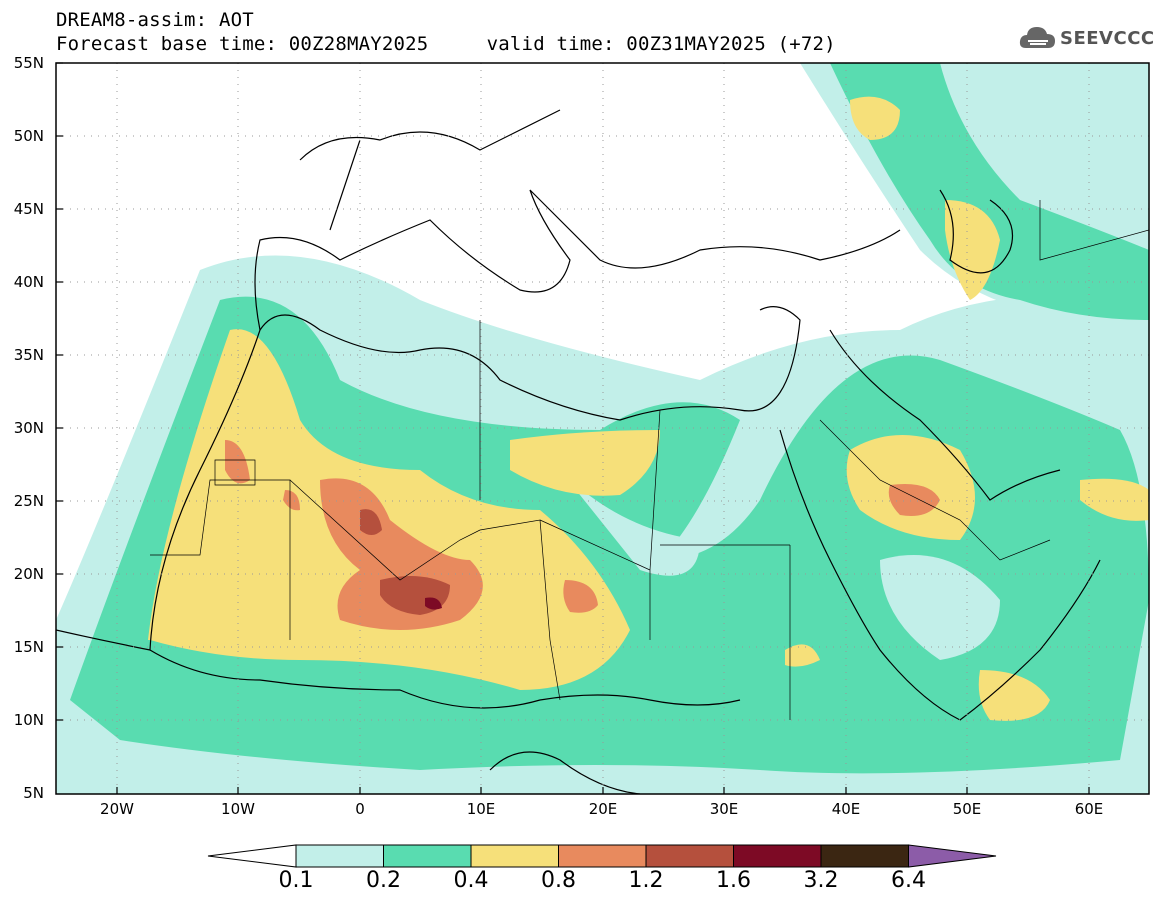  Describe the element at coordinates (28, 428) in the screenshot. I see `lat-label-30n: 30N` at that location.